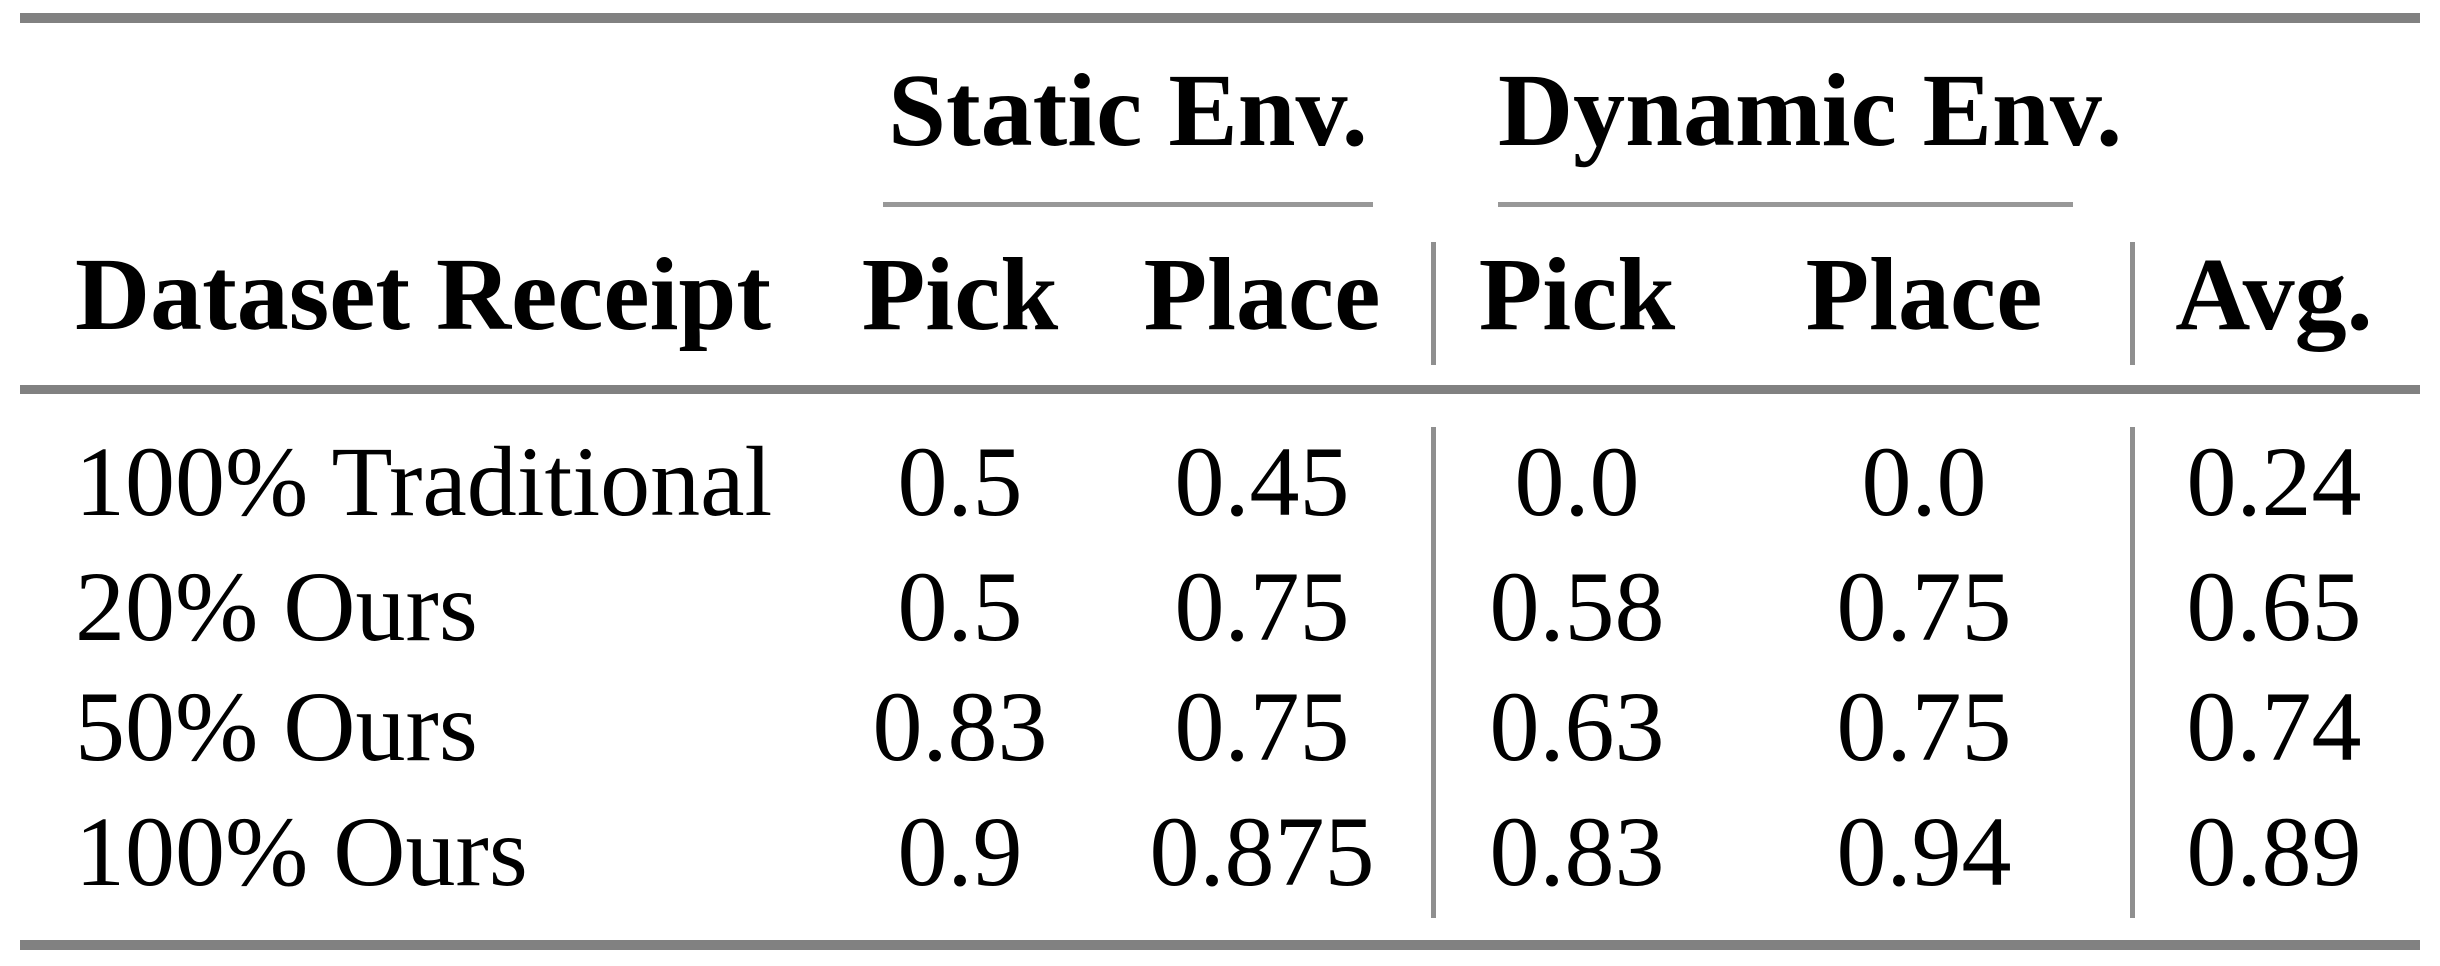 This screenshot has height=966, width=2440. Describe the element at coordinates (1220, 945) in the screenshot. I see `table-bottom-rule` at that location.